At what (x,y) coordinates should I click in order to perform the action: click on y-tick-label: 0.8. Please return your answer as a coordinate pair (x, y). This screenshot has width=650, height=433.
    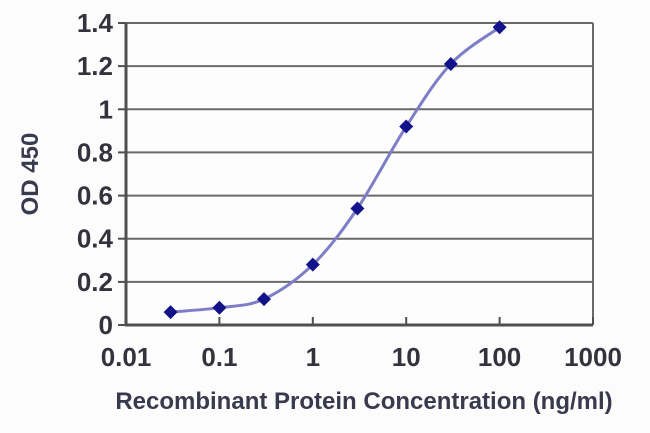
    Looking at the image, I should click on (95, 152).